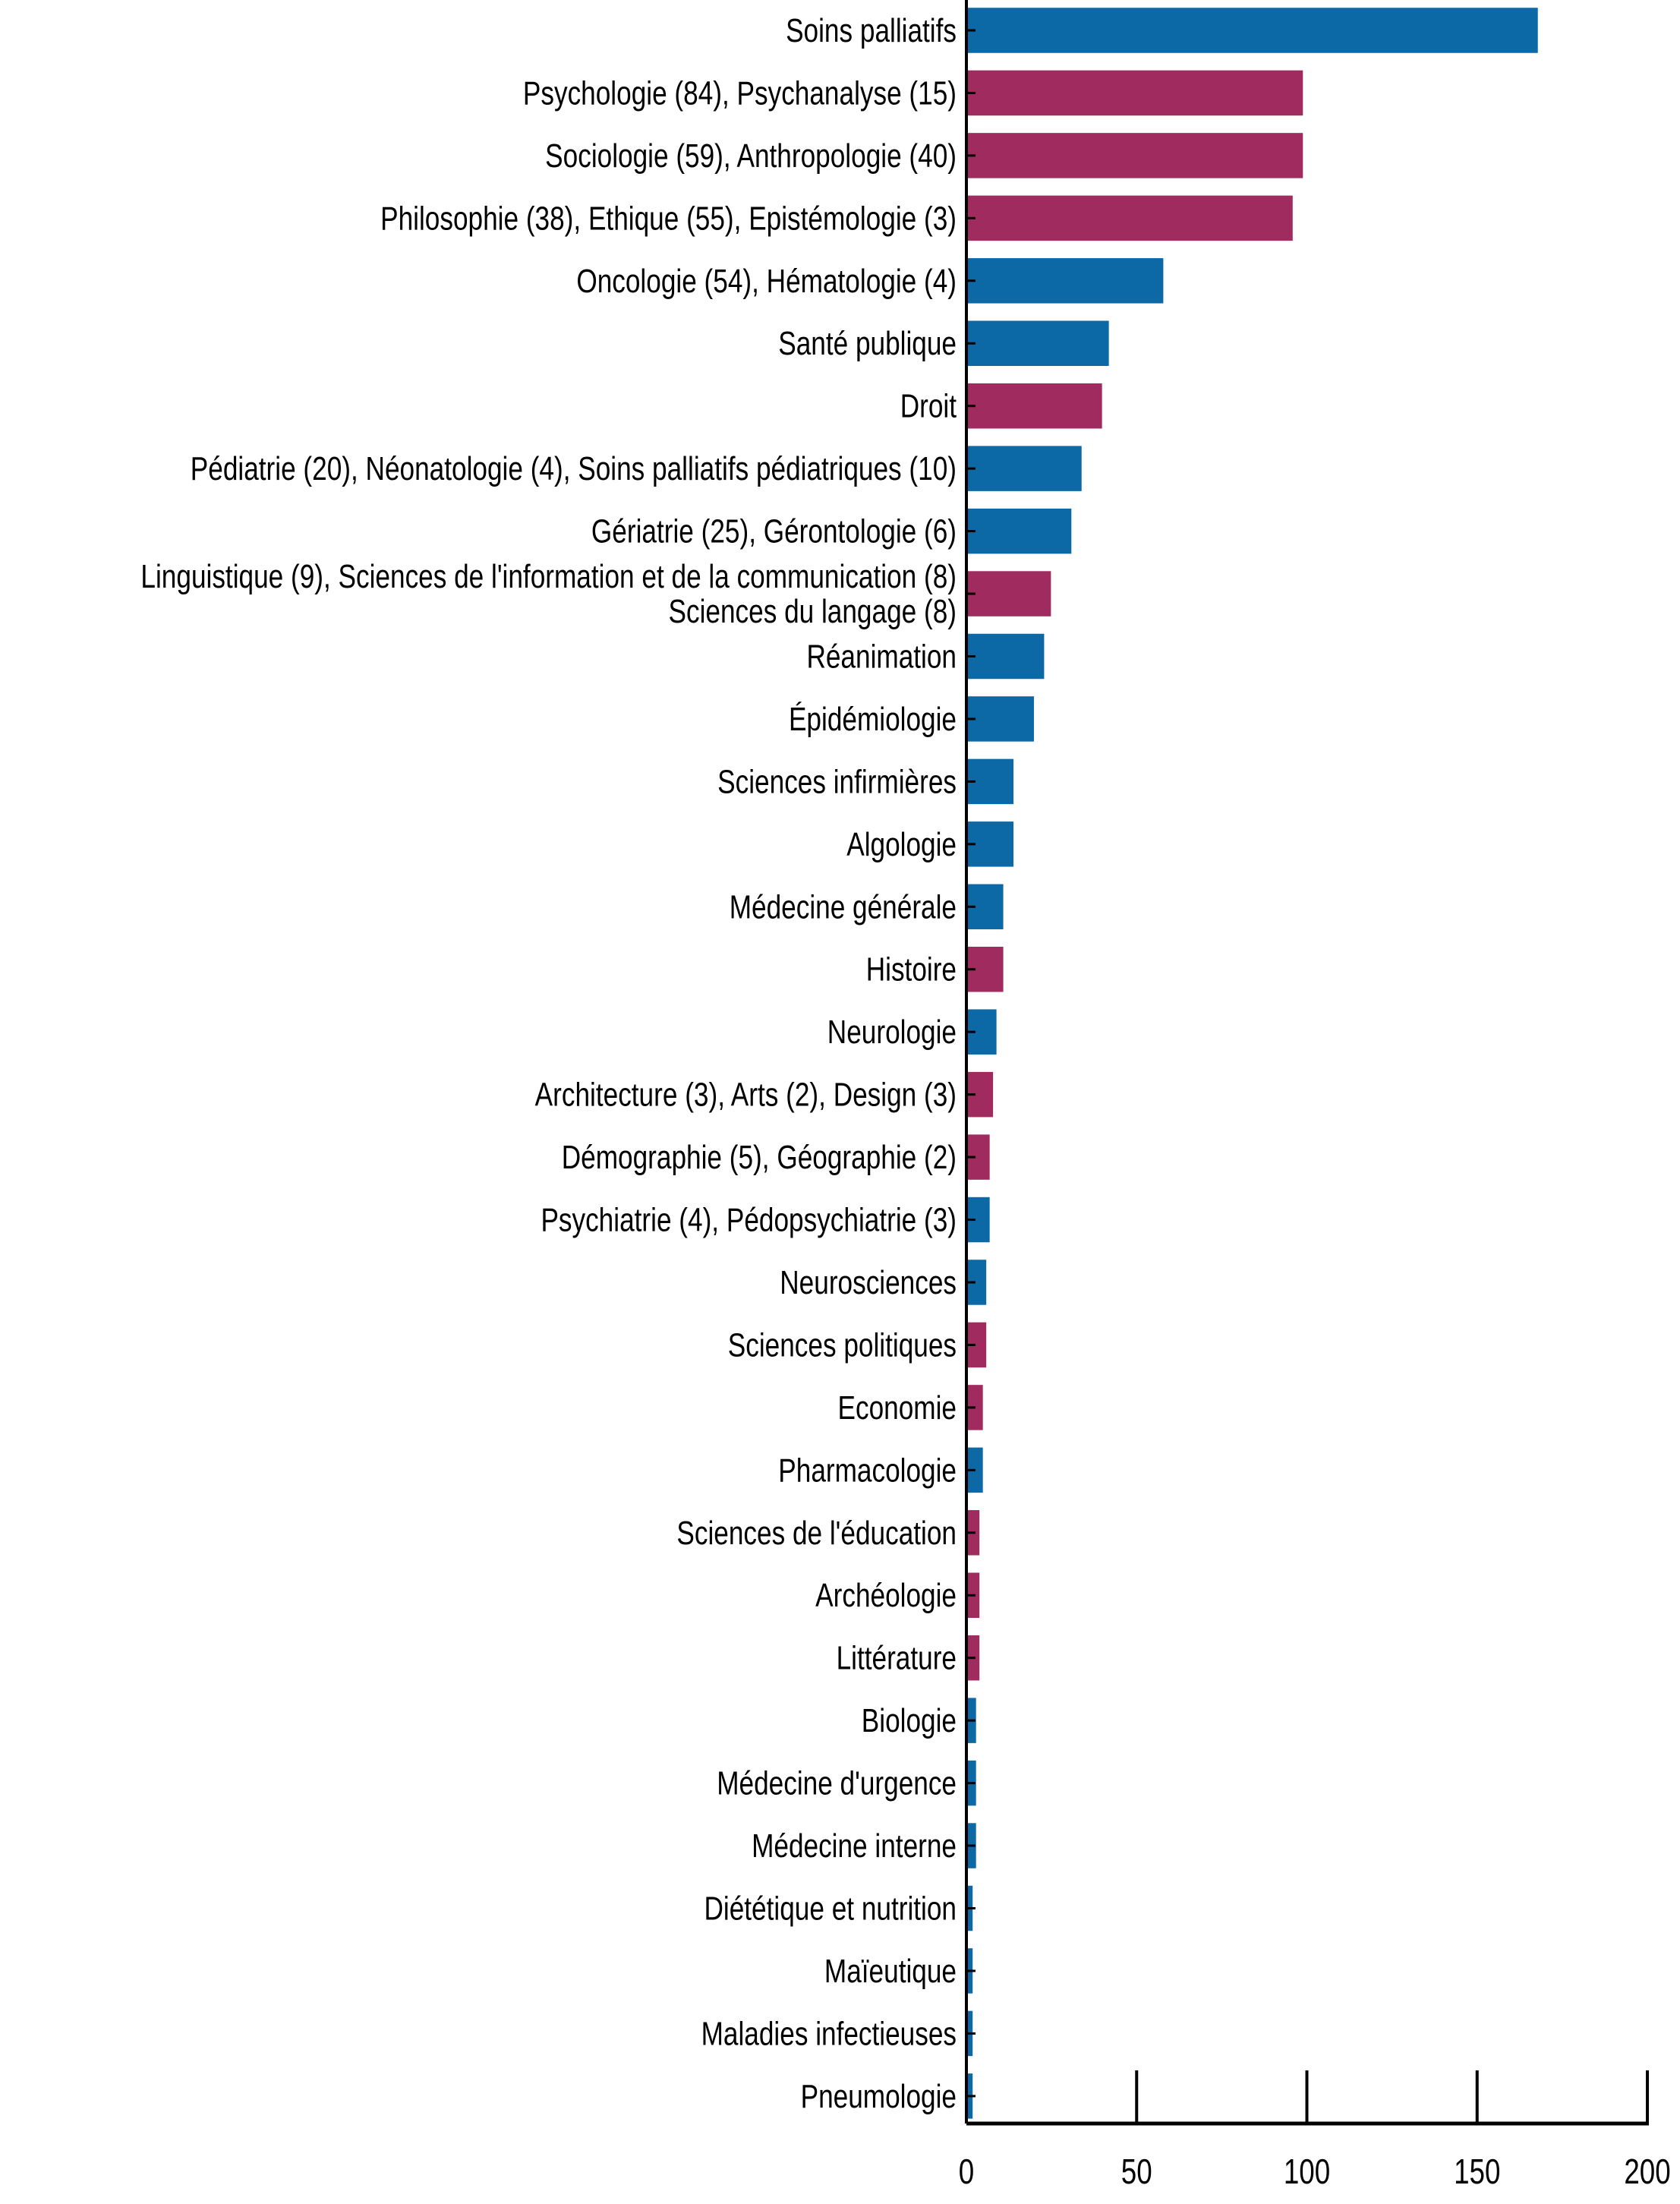 The image size is (1680, 2204). Describe the element at coordinates (928, 407) in the screenshot. I see `category-label: Droit` at that location.